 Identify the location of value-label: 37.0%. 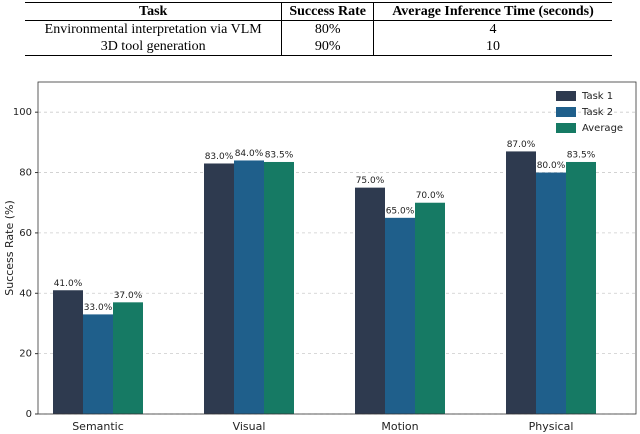
(128, 296).